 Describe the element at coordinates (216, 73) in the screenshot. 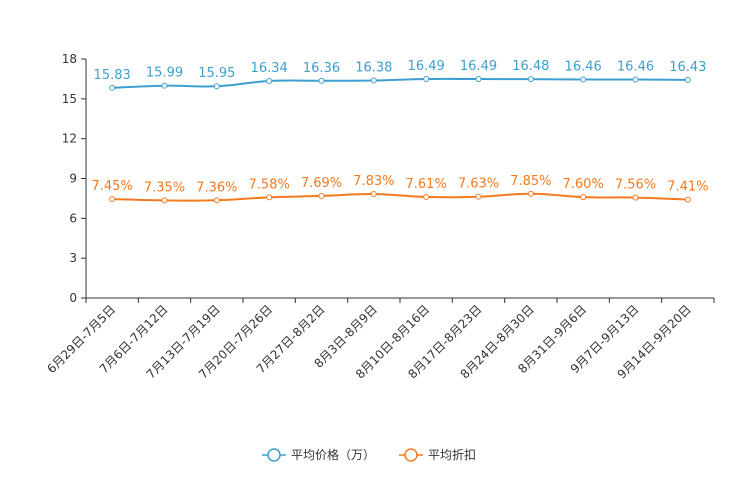

I see `series-0-data-label: 15.95` at that location.